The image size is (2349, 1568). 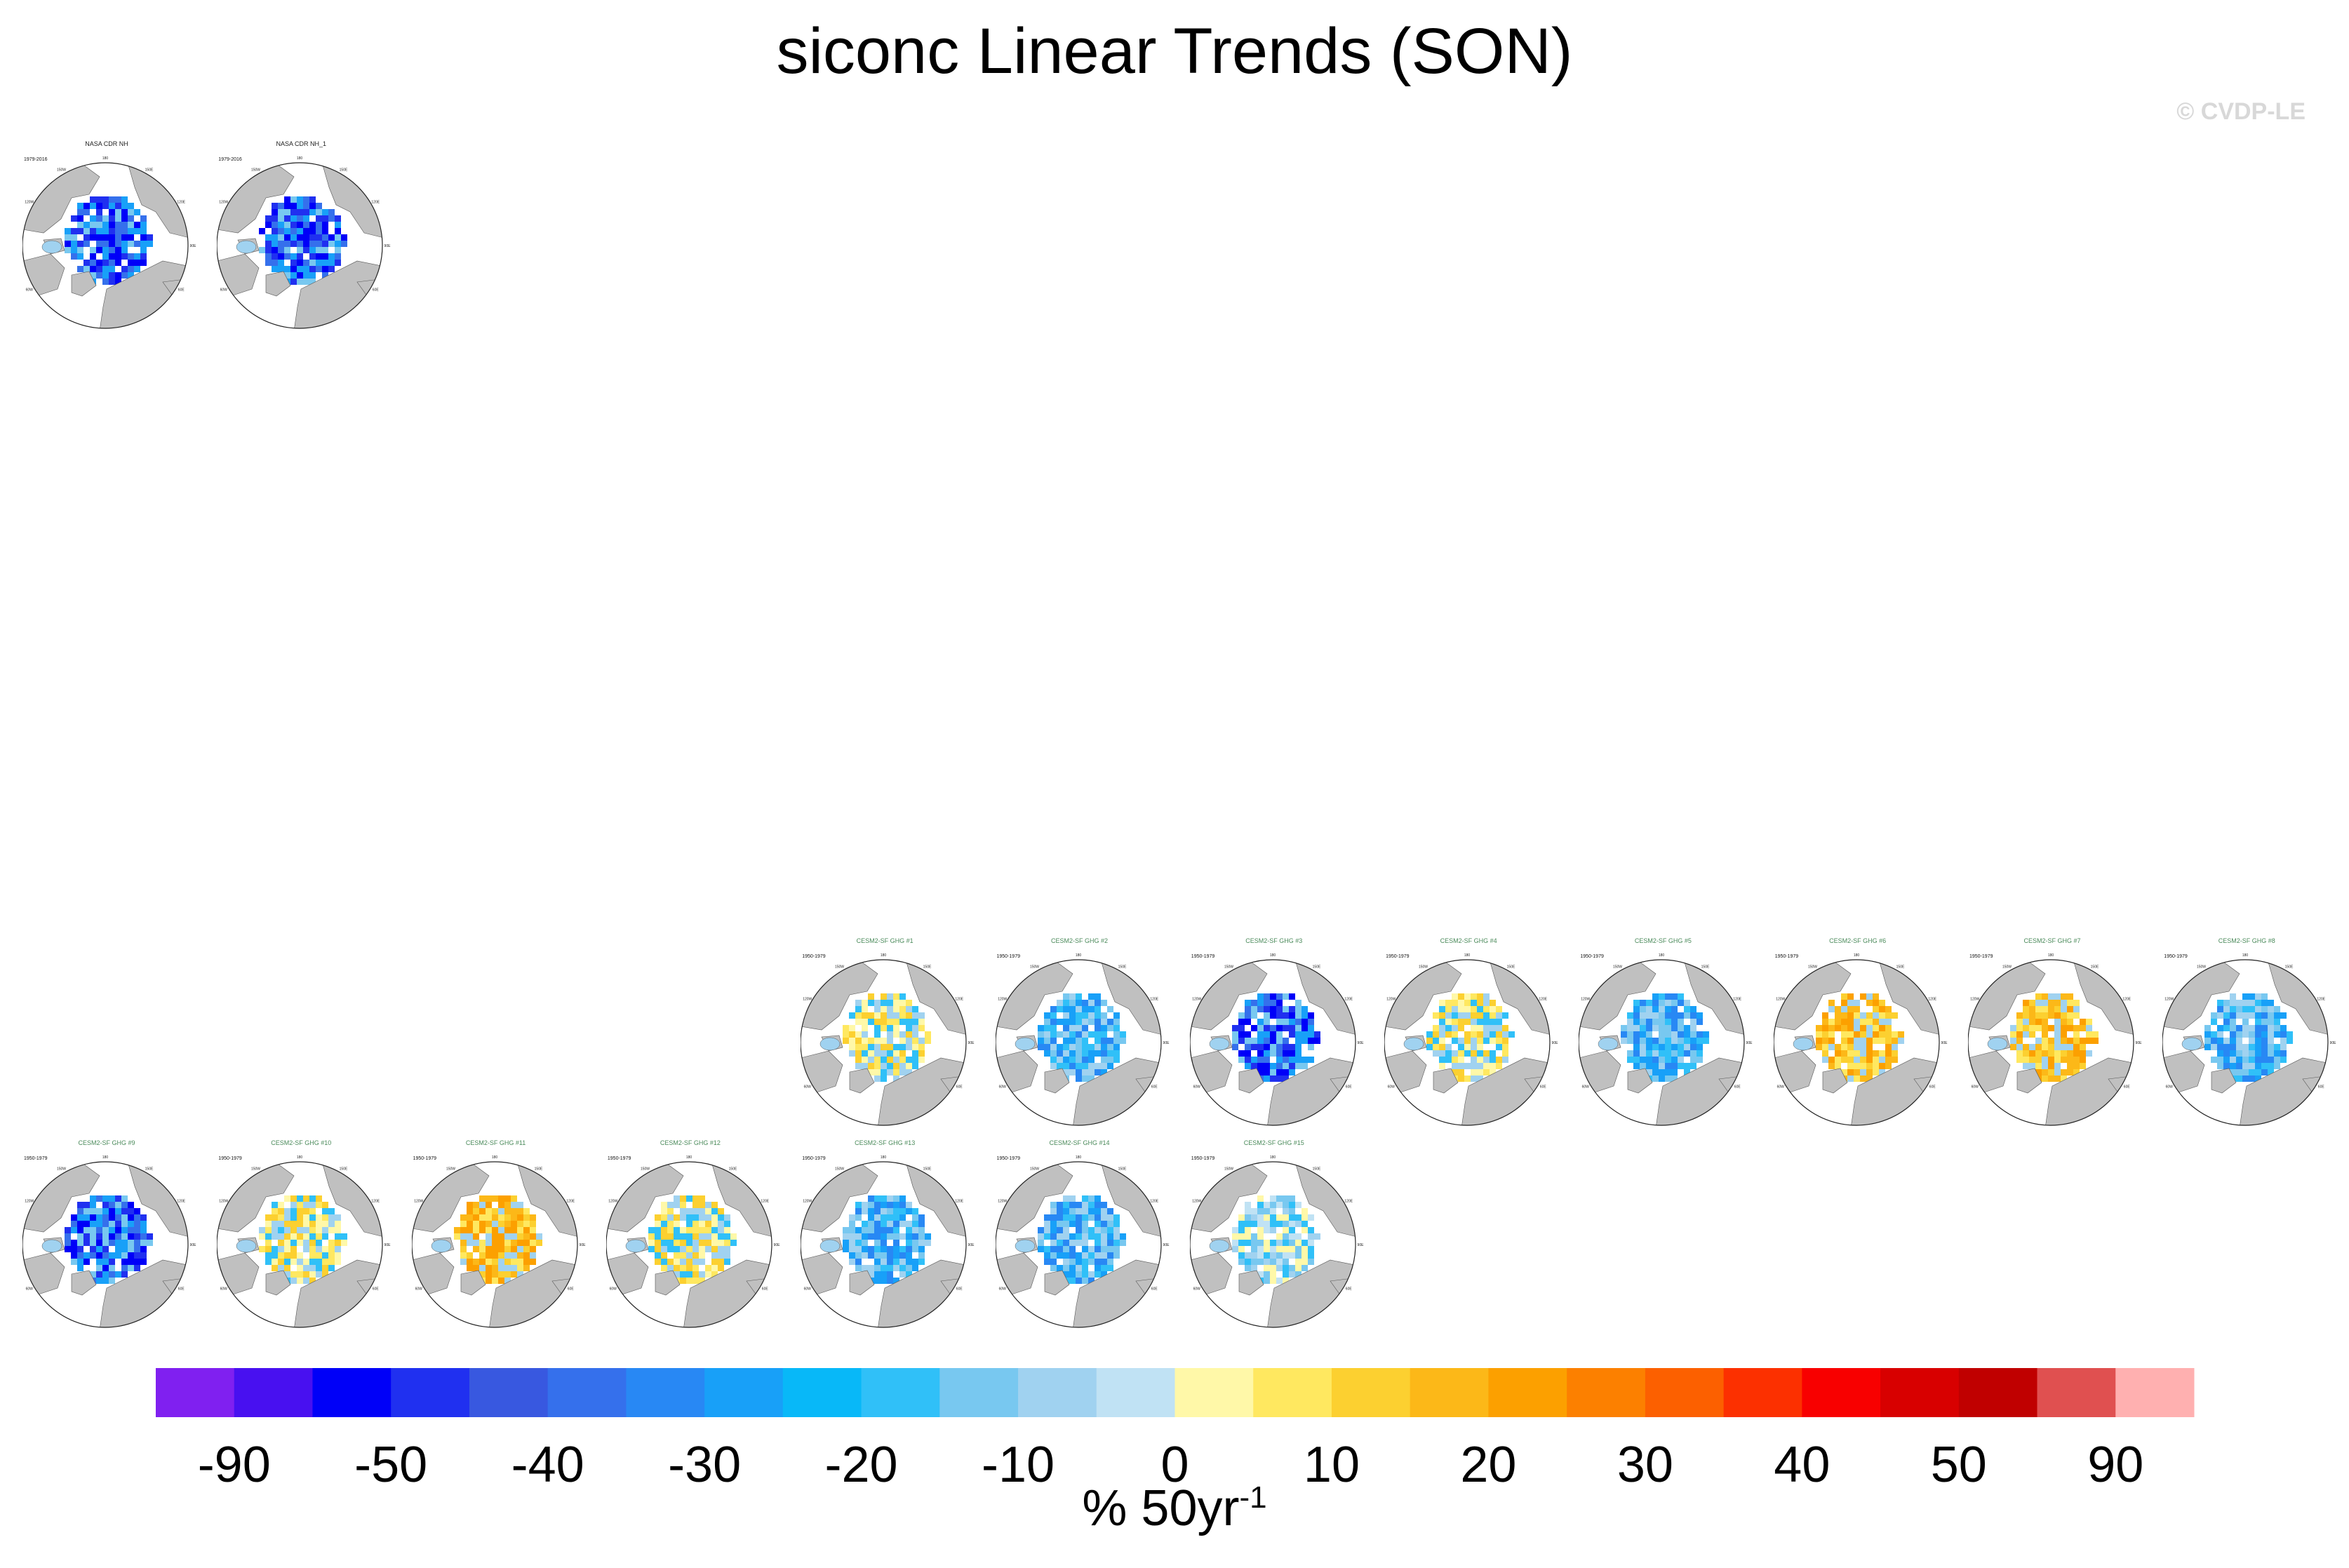 I want to click on colorbar-tick-label: -30, so click(x=705, y=1465).